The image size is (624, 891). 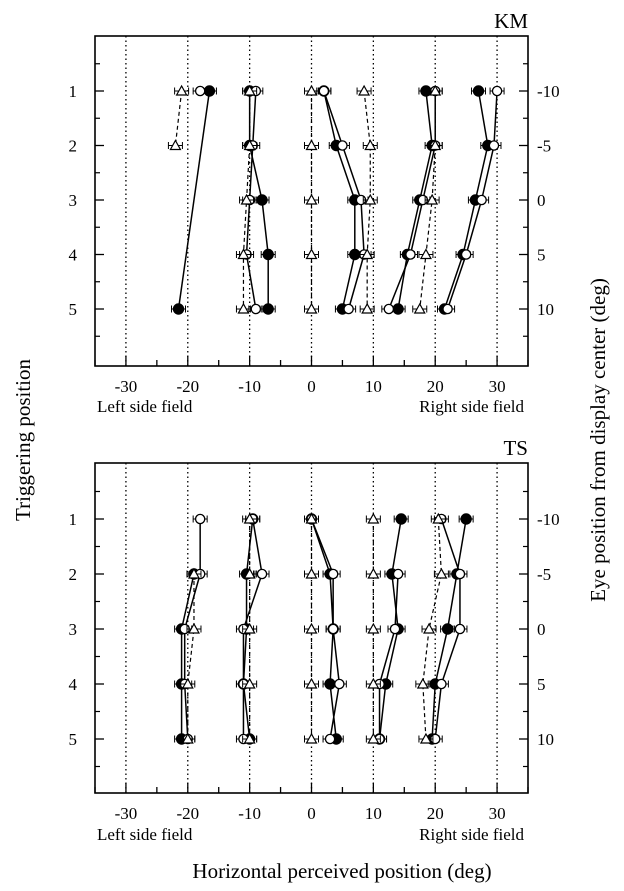 I want to click on x-axis-label: Horizontal perceived position (deg), so click(x=341, y=871).